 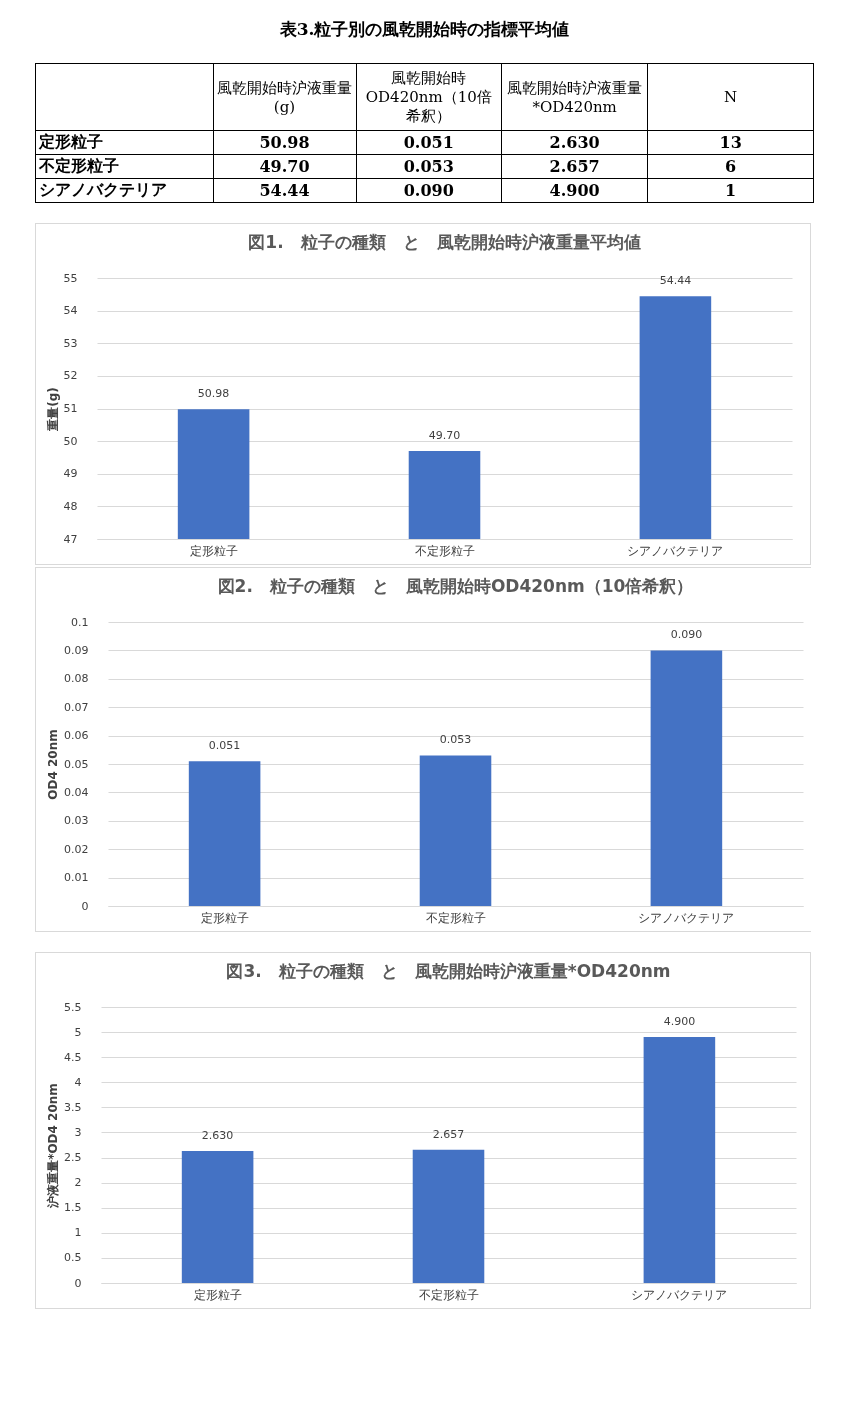 I want to click on y-tick-label: 0.07, so click(x=76, y=707).